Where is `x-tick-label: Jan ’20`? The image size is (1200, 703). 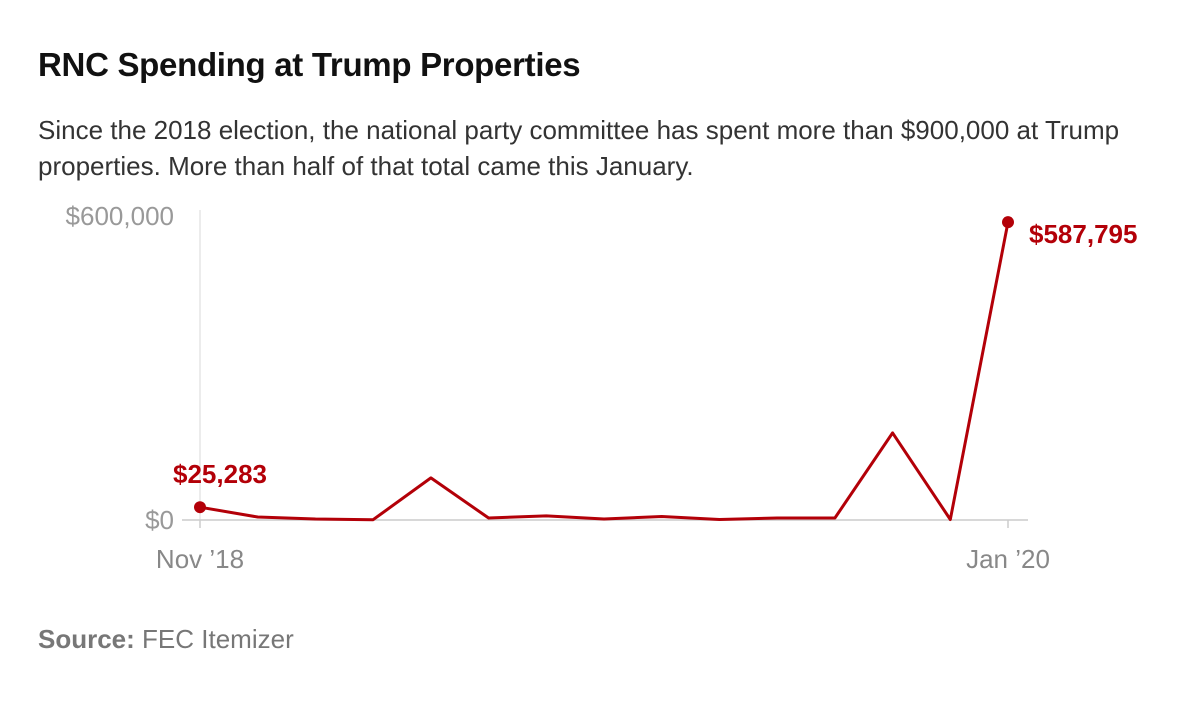
x-tick-label: Jan ’20 is located at coordinates (1008, 559).